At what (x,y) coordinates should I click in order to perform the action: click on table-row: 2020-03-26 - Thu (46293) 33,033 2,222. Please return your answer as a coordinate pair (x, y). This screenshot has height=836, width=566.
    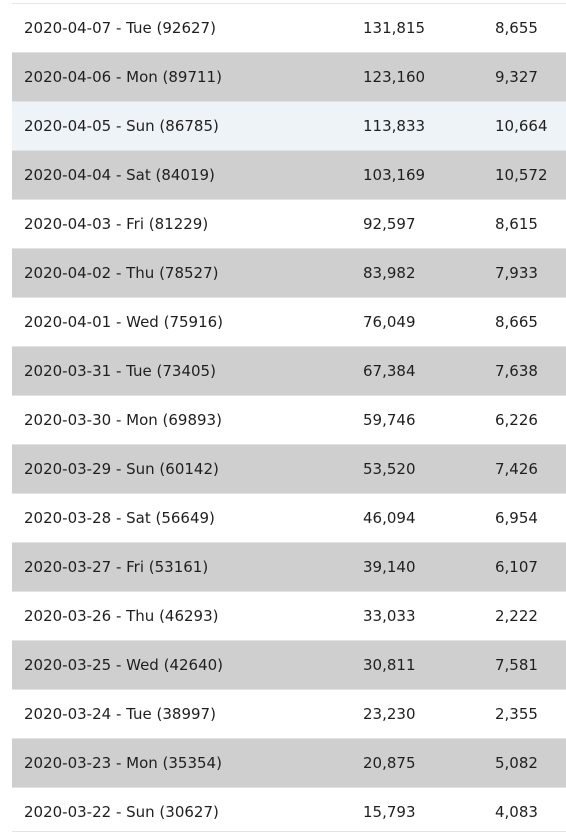
    Looking at the image, I should click on (289, 616).